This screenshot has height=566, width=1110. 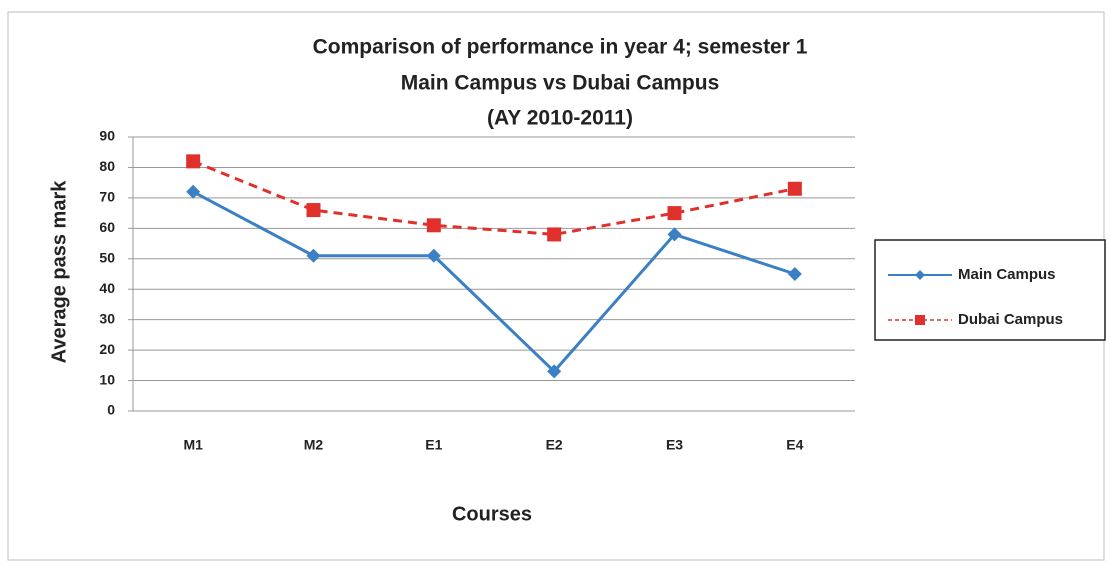 I want to click on x-tick-label: E3, so click(x=674, y=445).